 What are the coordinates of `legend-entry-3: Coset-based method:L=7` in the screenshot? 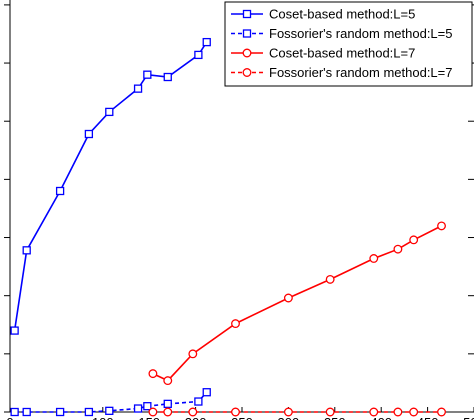 It's located at (323, 53).